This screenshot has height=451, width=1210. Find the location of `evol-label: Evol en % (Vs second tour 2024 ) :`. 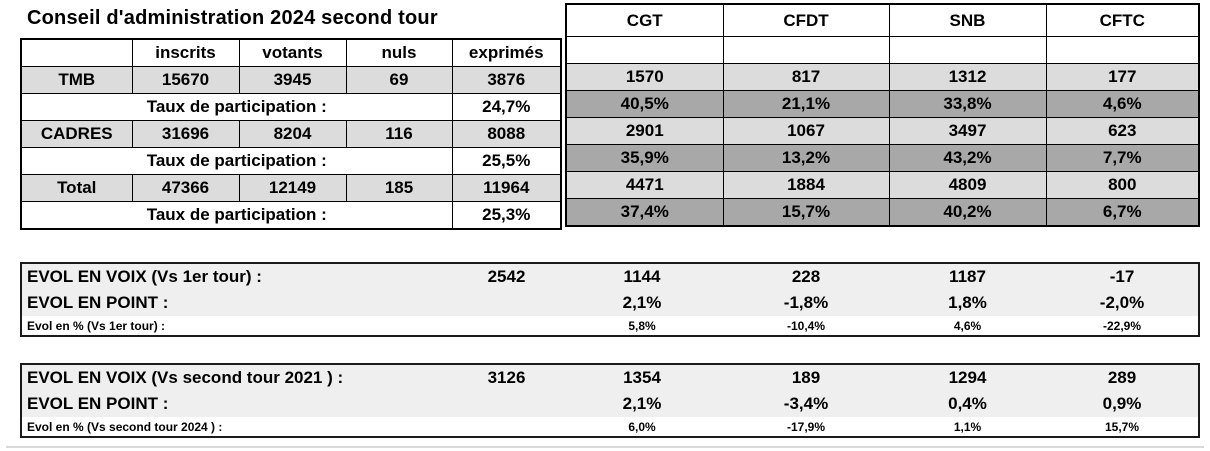

evol-label: Evol en % (Vs second tour 2024 ) : is located at coordinates (125, 426).